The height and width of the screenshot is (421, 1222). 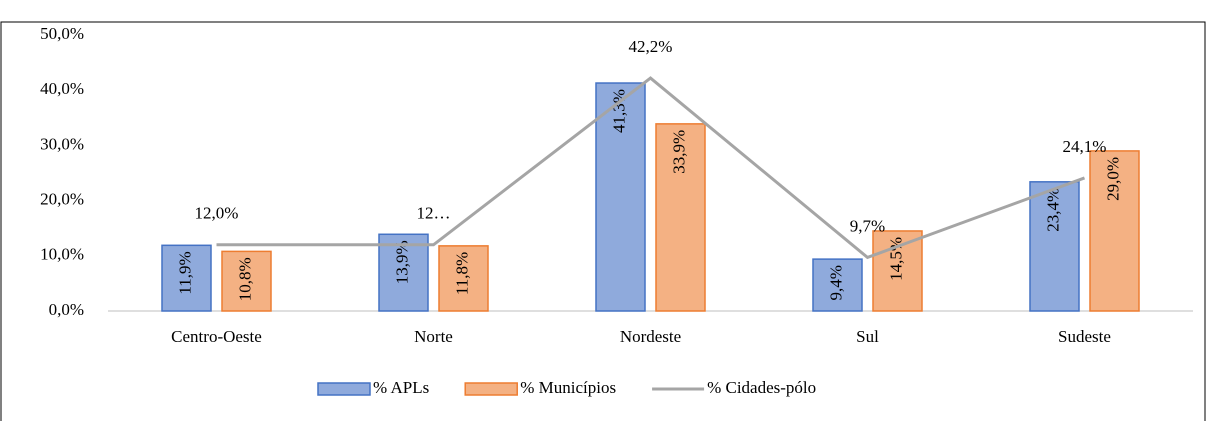 I want to click on bar-value-label: 10,8%, so click(x=244, y=279).